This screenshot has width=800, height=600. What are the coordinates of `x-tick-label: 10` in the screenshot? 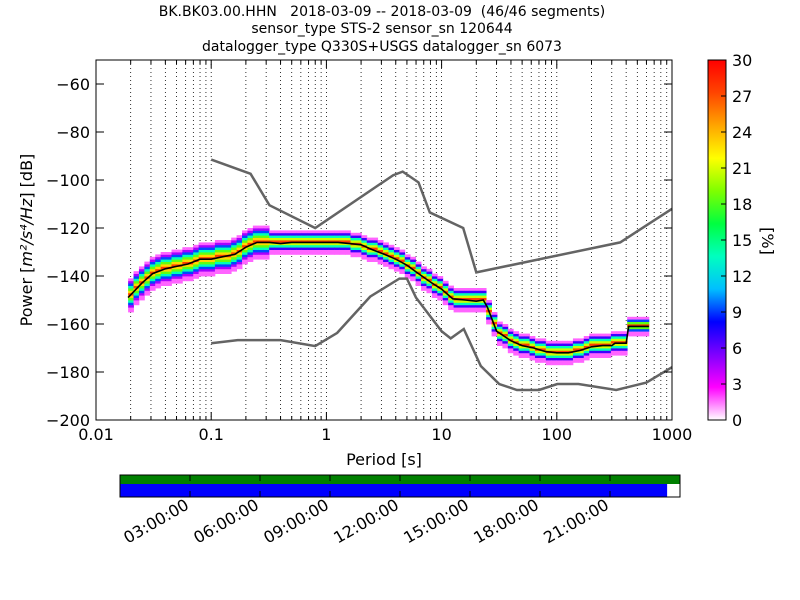 It's located at (441, 434).